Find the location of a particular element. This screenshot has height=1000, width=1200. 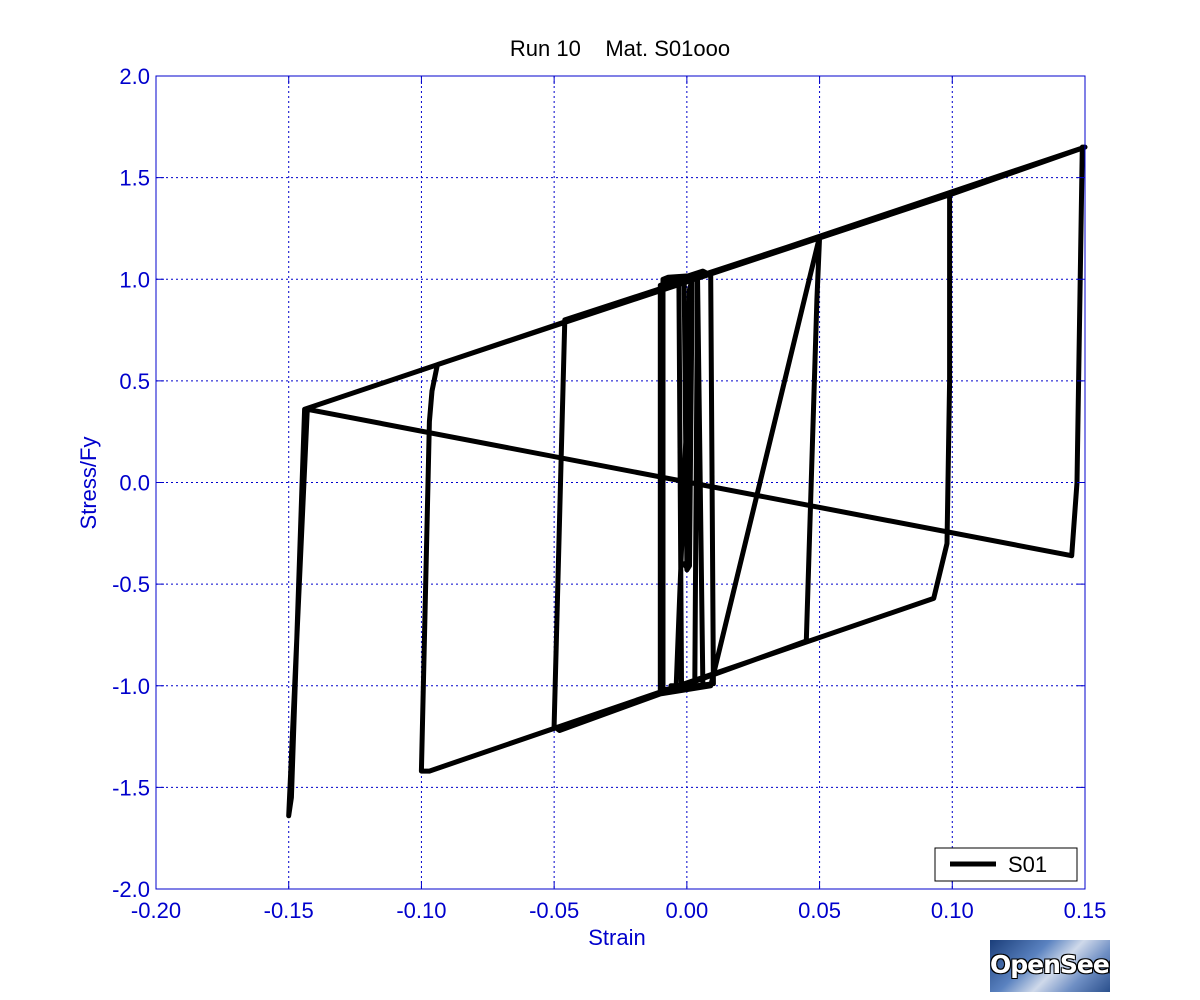

y-tick-label: -1.0 is located at coordinates (131, 686).